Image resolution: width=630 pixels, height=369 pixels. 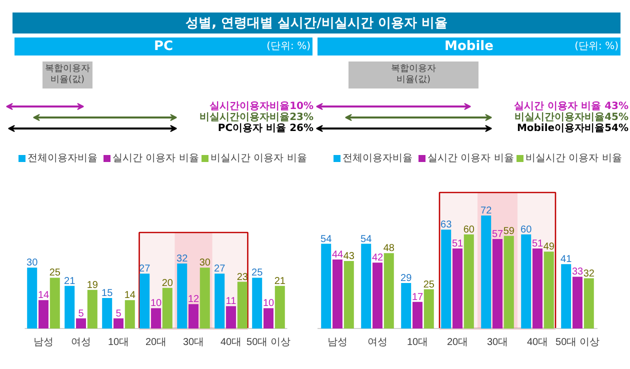 What do you see at coordinates (571, 117) in the screenshot?
I see `text: 비실시간이용자비율45%` at bounding box center [571, 117].